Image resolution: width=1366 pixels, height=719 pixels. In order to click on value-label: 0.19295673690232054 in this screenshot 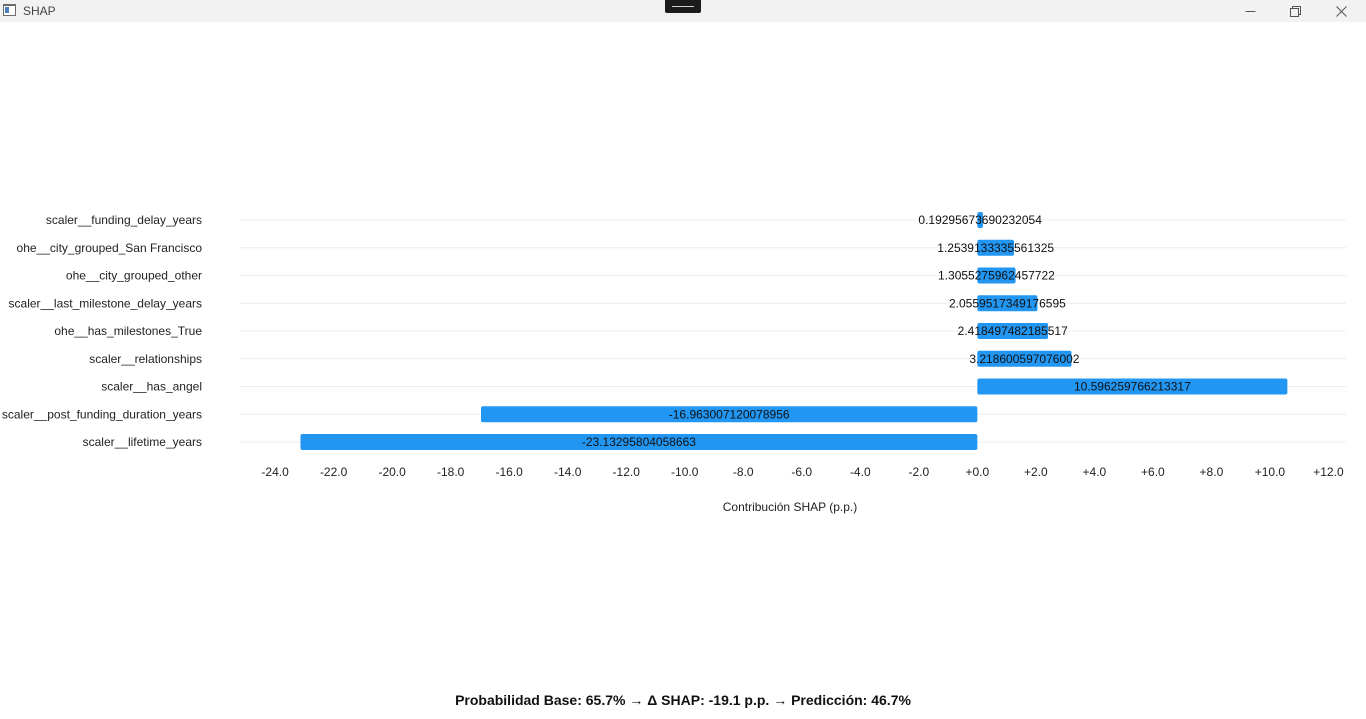, I will do `click(980, 220)`.